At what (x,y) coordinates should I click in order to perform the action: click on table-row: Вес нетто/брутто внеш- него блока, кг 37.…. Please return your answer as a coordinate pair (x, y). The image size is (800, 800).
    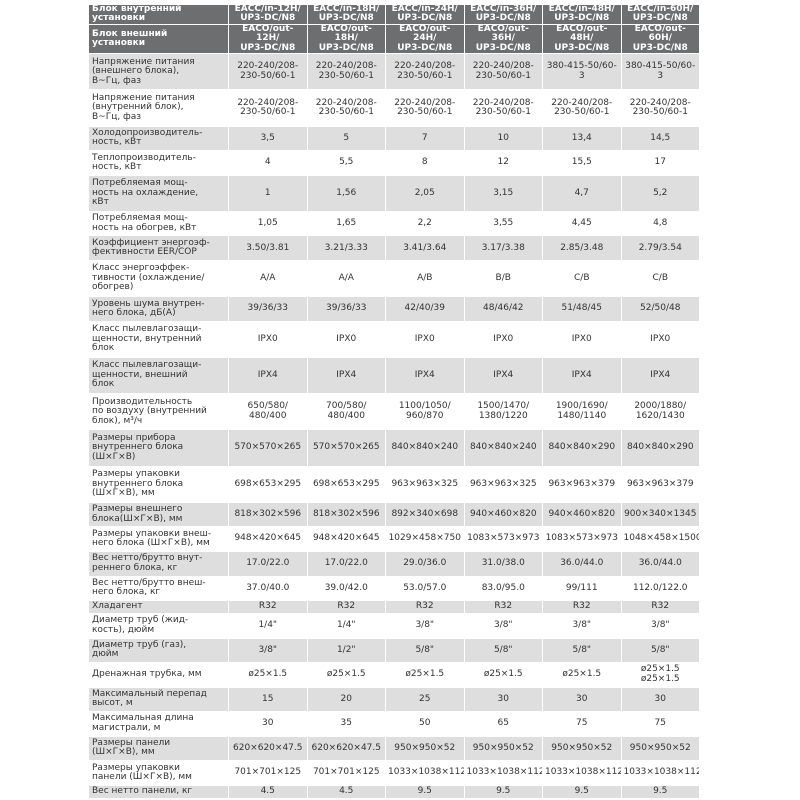
    Looking at the image, I should click on (394, 588).